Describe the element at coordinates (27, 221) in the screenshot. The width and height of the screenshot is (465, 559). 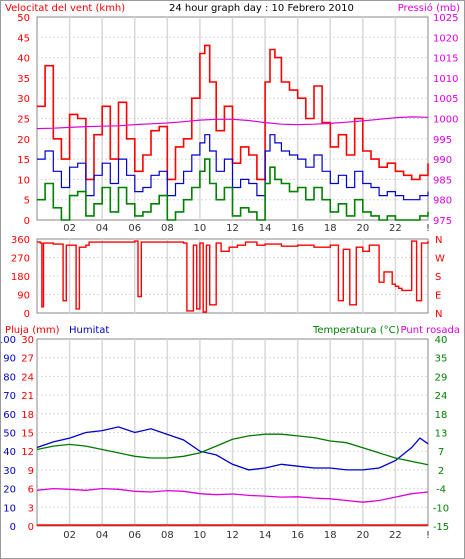
I see `wind-tick-label: 0` at that location.